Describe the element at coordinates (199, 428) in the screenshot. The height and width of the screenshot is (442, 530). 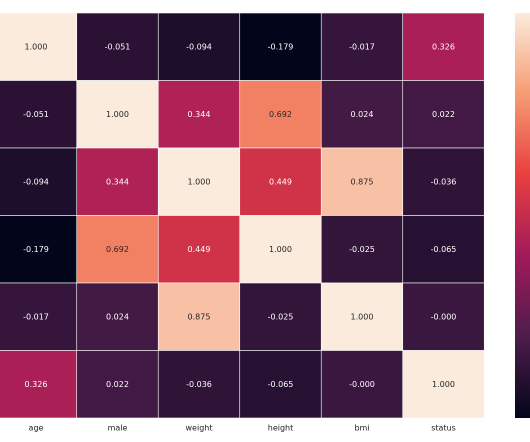
I see `x-tick-label: weight` at that location.